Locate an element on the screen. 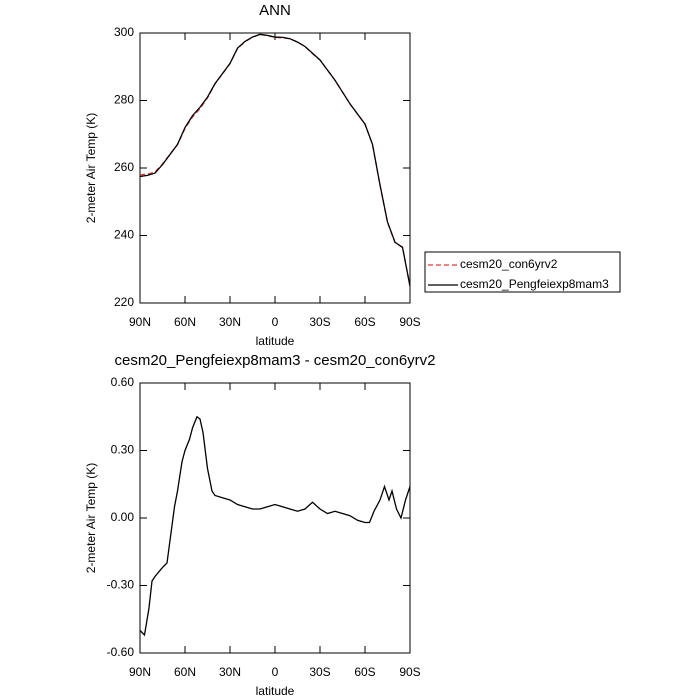 This screenshot has height=700, width=700. chart-title: cesm20_Pengfeiexp8mam3 - cesm20_con6yrv2 is located at coordinates (275, 360).